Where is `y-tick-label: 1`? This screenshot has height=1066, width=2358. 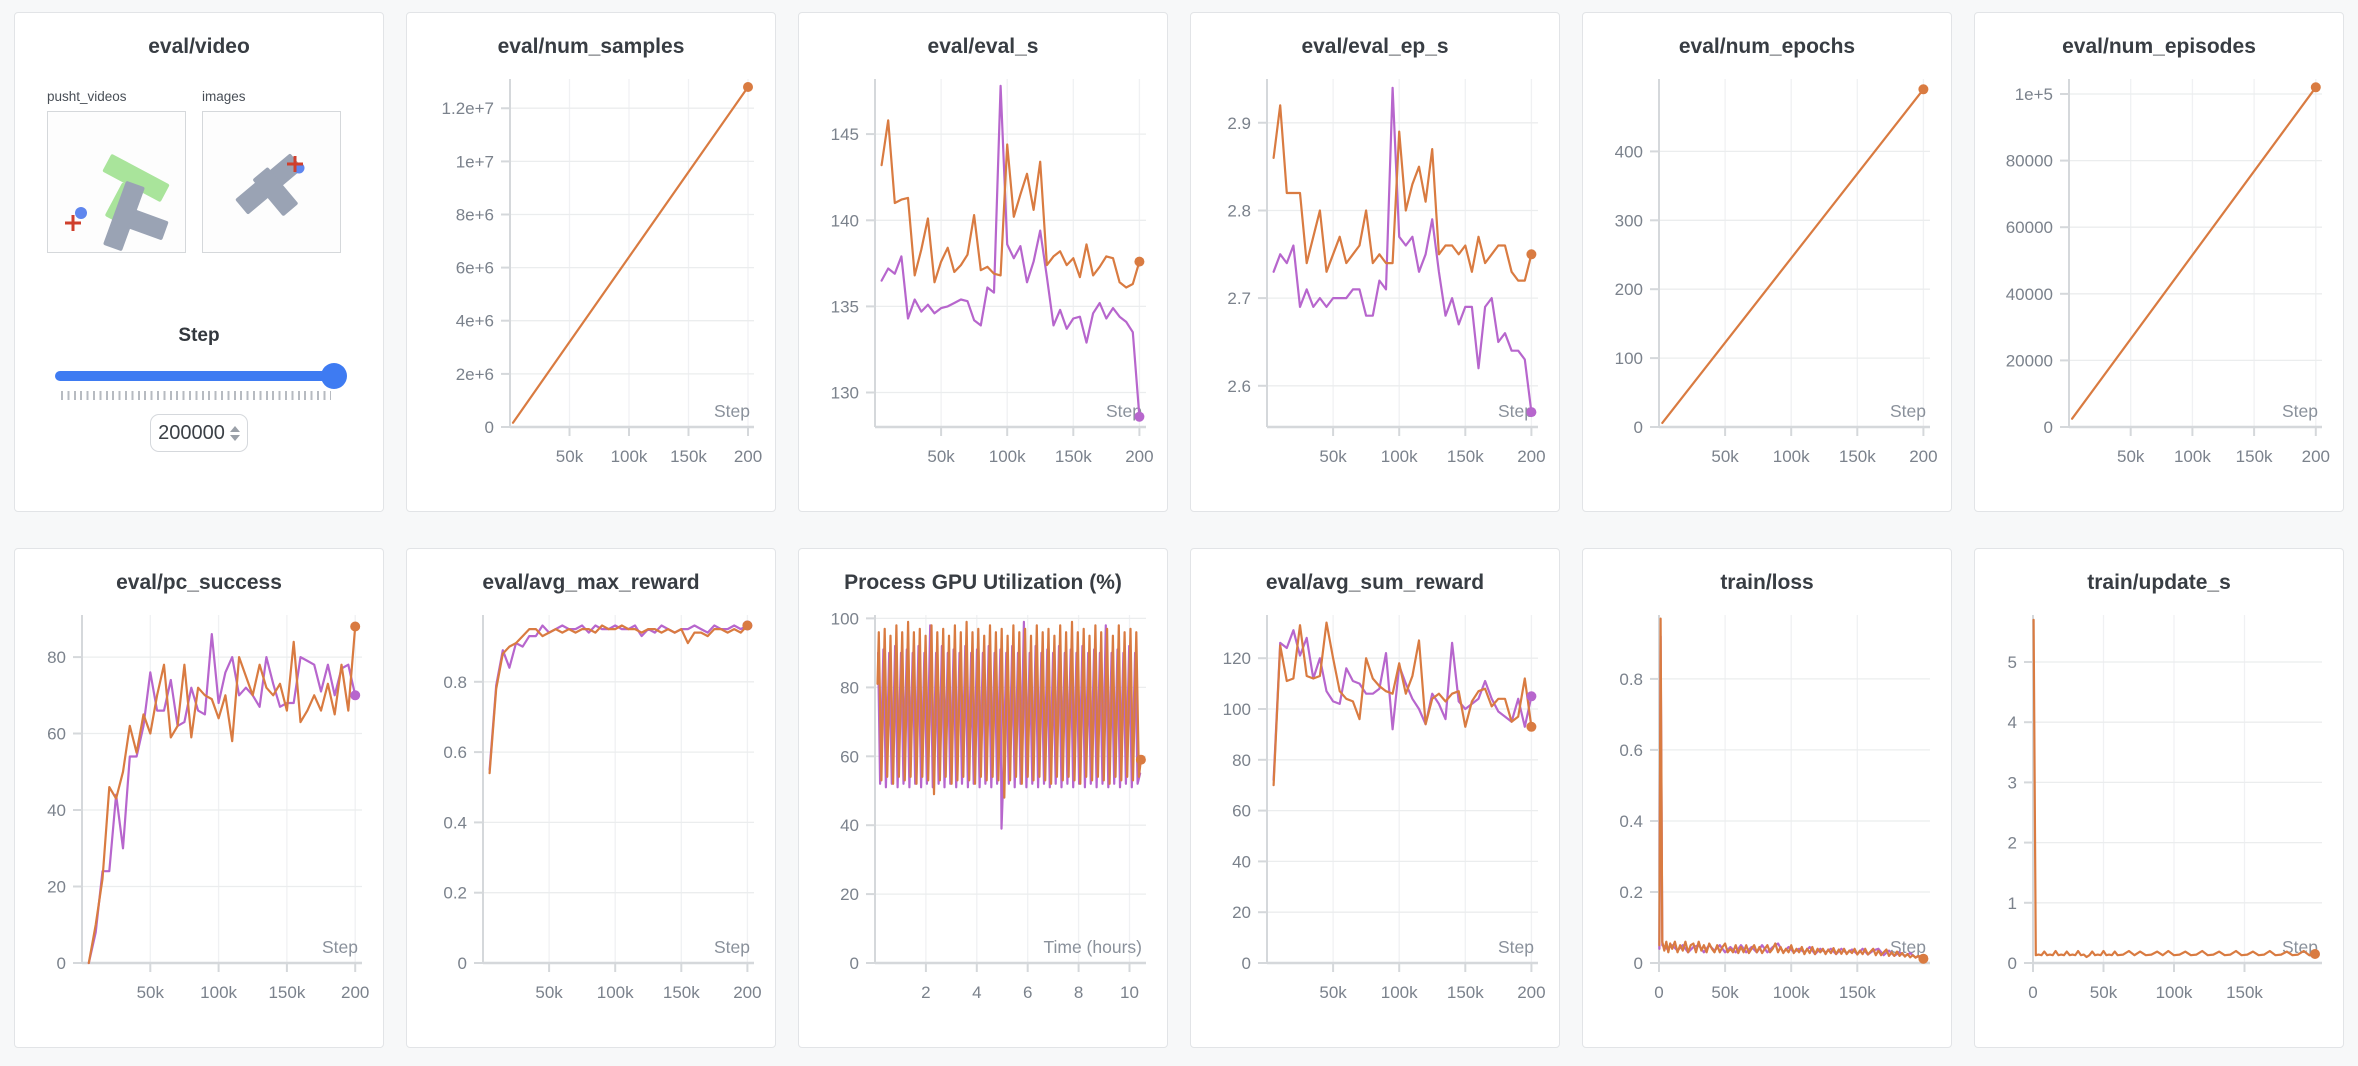 y-tick-label: 1 is located at coordinates (2012, 903).